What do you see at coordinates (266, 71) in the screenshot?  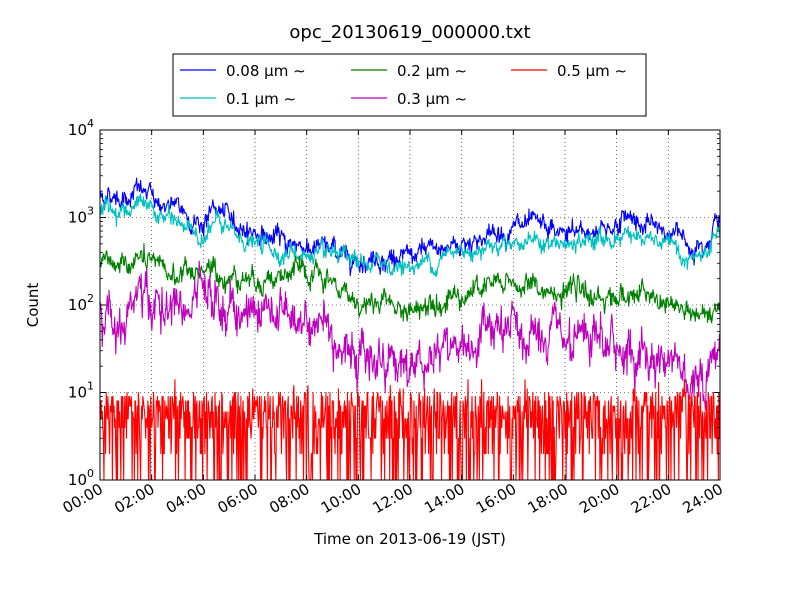 I see `legend-label: 0.08 μm ∼` at bounding box center [266, 71].